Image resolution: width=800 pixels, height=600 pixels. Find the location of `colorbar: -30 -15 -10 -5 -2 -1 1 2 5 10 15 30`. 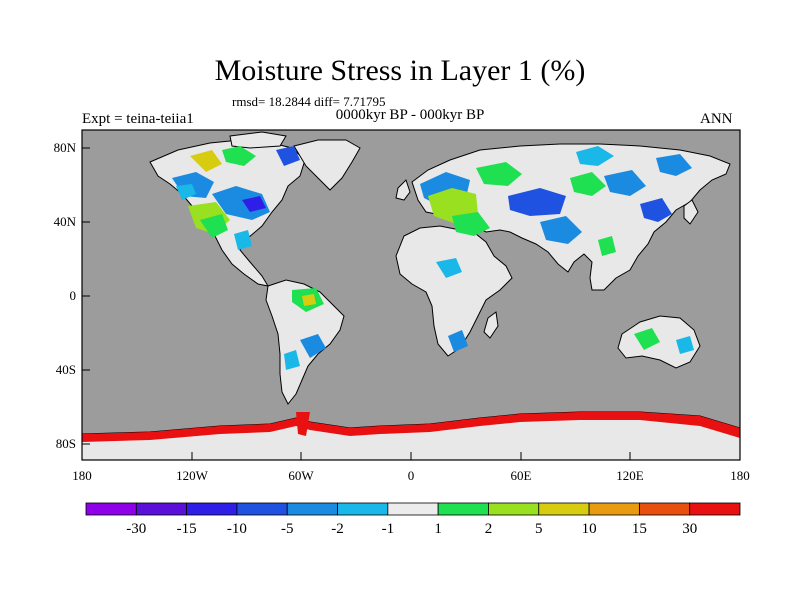

colorbar: -30 -15 -10 -5 -2 -1 1 2 5 10 15 30 is located at coordinates (413, 519).